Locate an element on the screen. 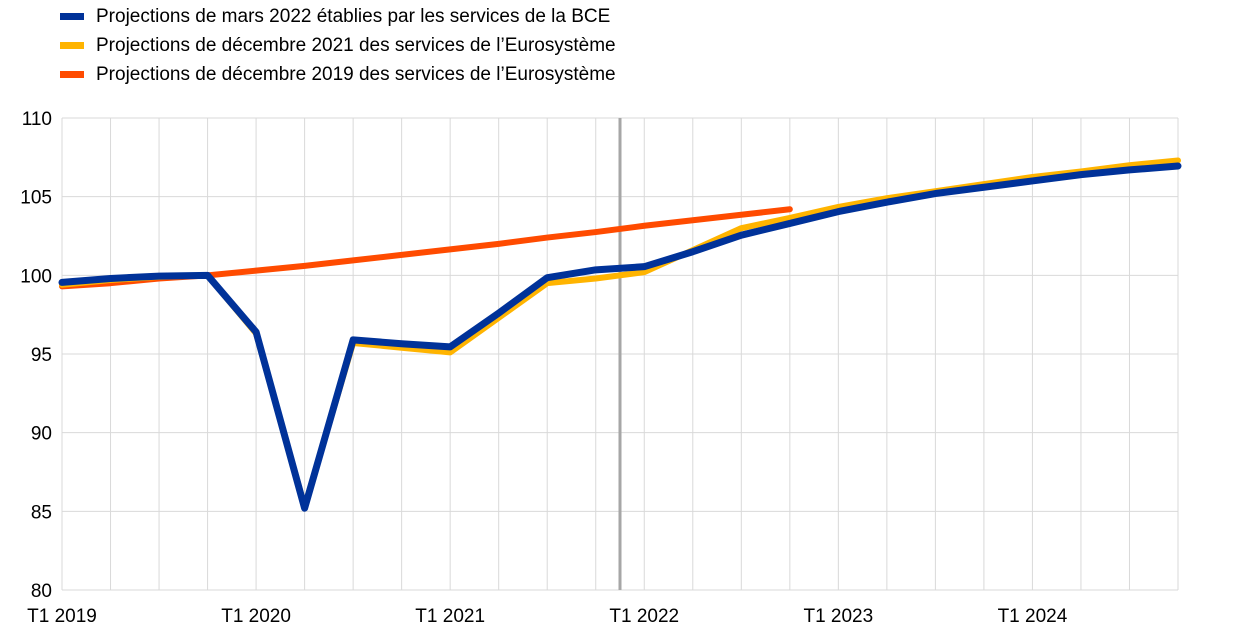  y-tick-label: 95 is located at coordinates (41, 355).